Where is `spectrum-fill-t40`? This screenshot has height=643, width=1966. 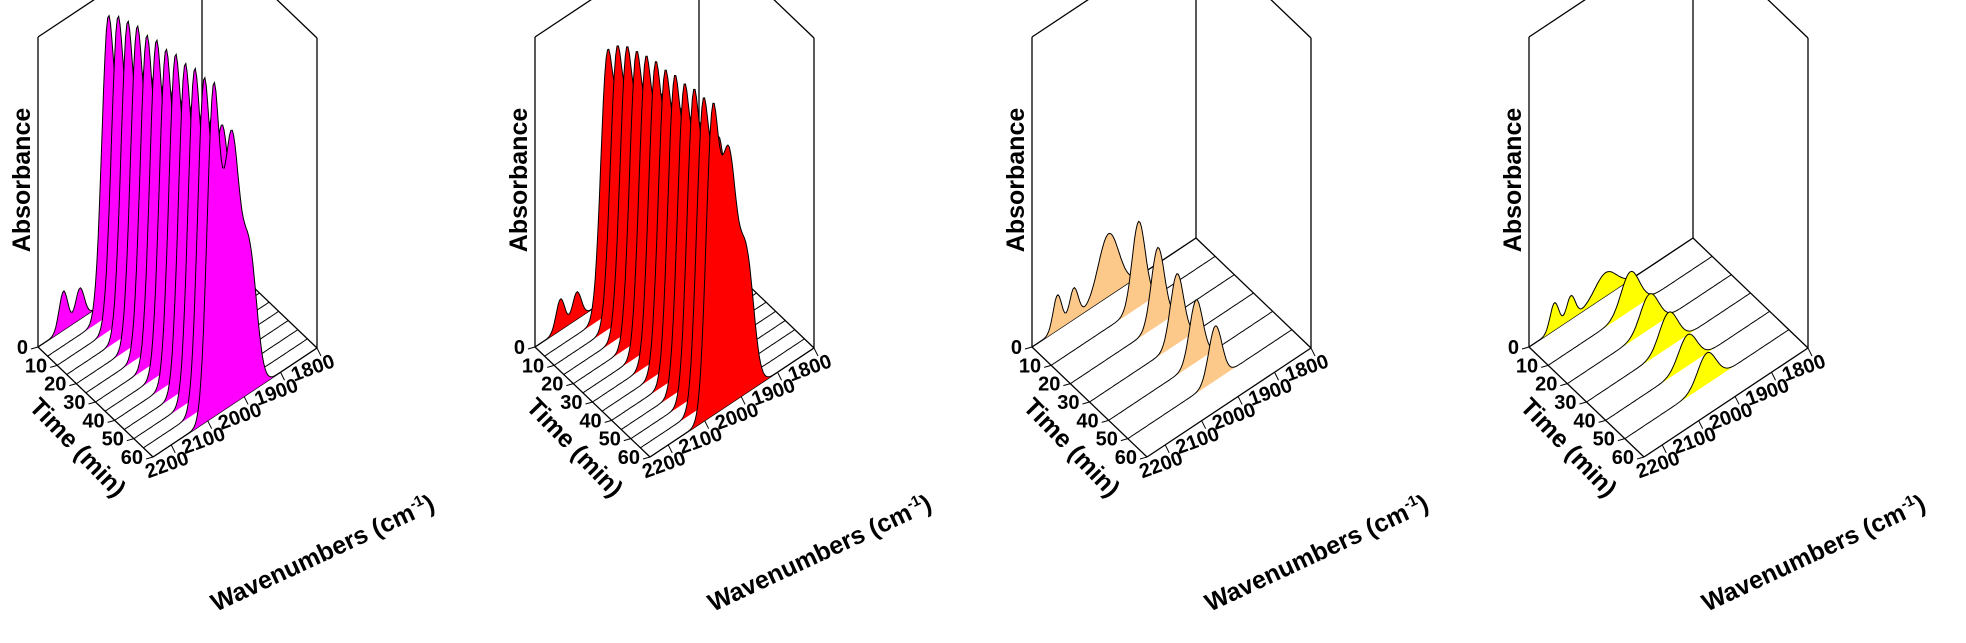 spectrum-fill-t40 is located at coordinates (1190, 360).